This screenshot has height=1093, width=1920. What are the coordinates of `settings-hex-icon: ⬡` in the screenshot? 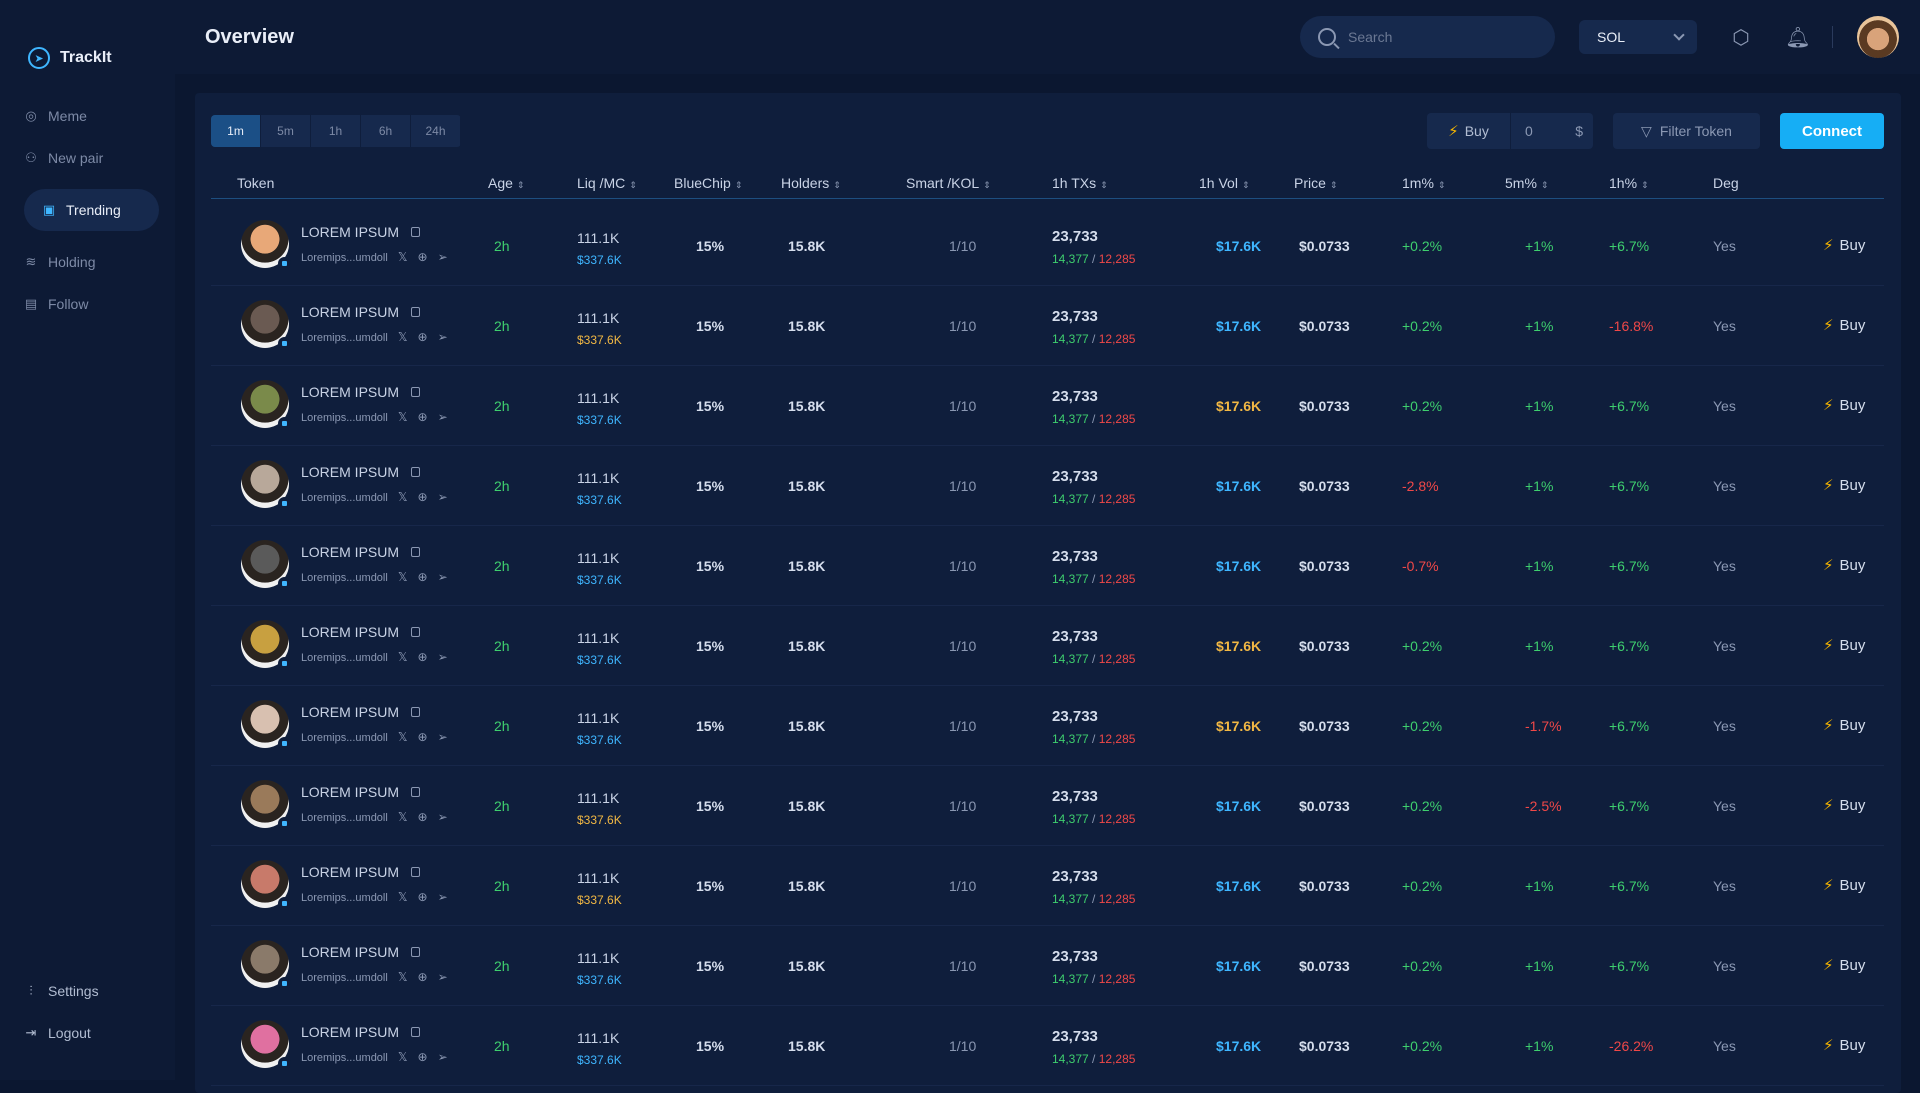 It's located at (1741, 37).